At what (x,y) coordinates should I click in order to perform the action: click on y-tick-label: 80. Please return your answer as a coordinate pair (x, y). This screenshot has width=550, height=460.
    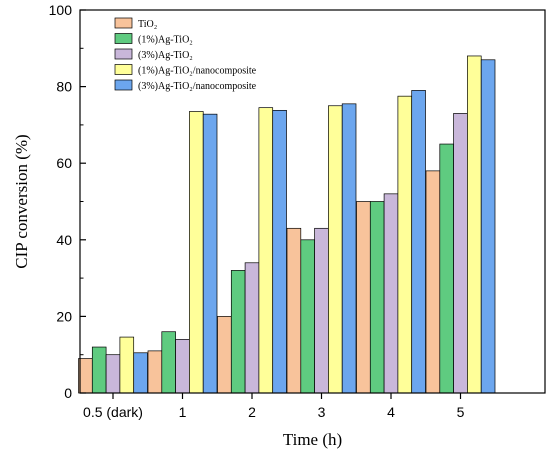
    Looking at the image, I should click on (64, 87).